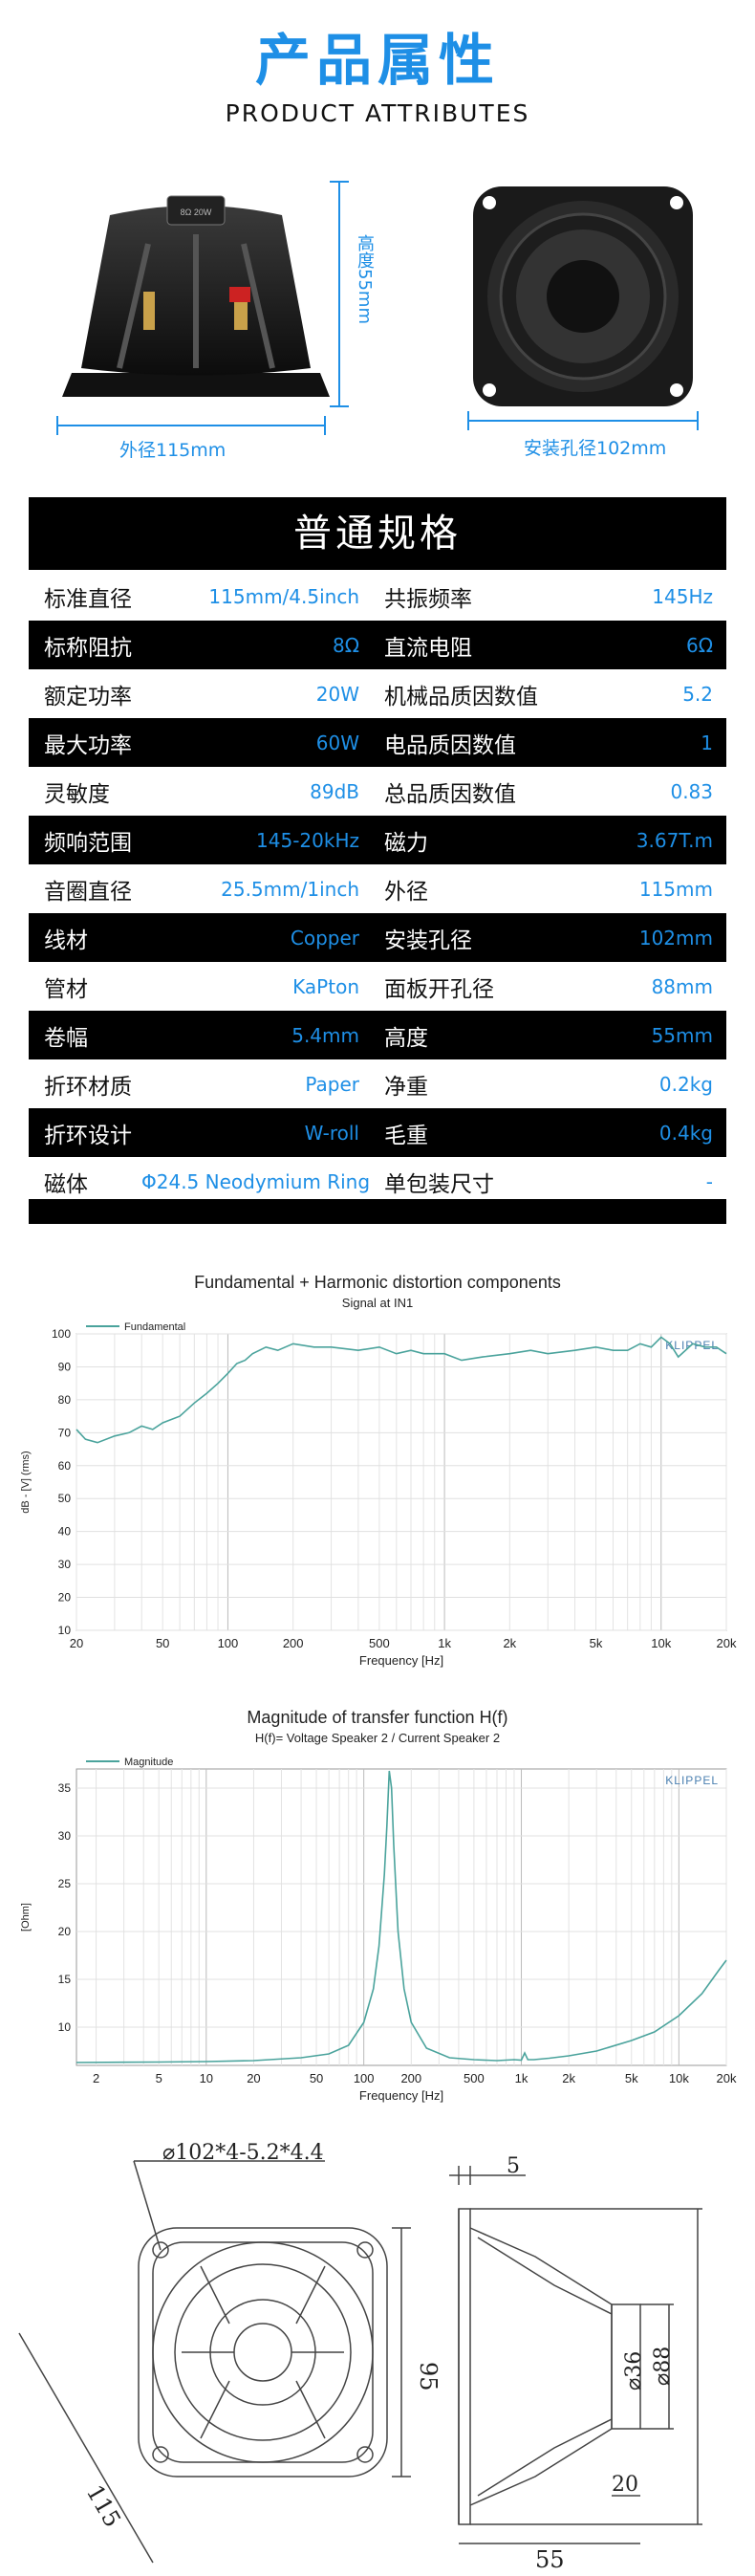 This screenshot has height=2576, width=755. What do you see at coordinates (103, 2506) in the screenshot?
I see `front-diagonal-label: 115` at bounding box center [103, 2506].